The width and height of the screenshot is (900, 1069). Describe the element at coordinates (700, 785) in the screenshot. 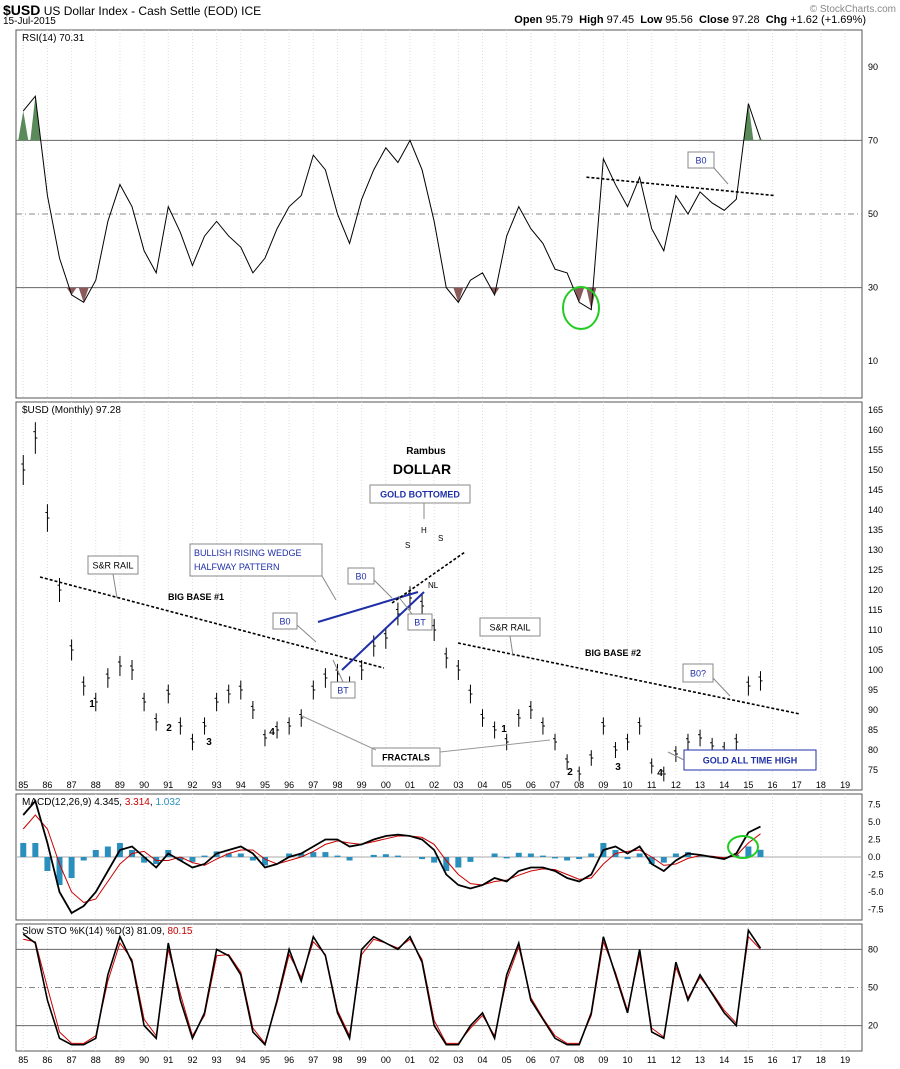

I see `price-x-tick-label: 13` at that location.